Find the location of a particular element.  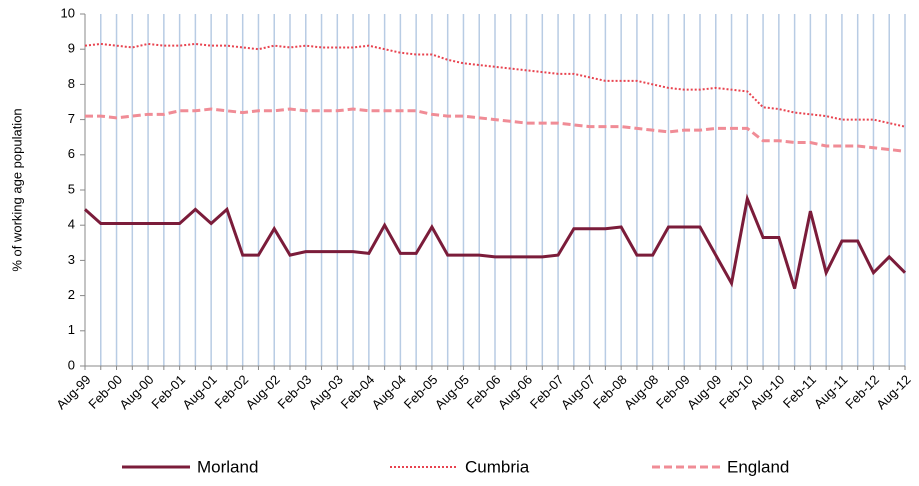

x-tick-label: Aug-99 is located at coordinates (73, 392).